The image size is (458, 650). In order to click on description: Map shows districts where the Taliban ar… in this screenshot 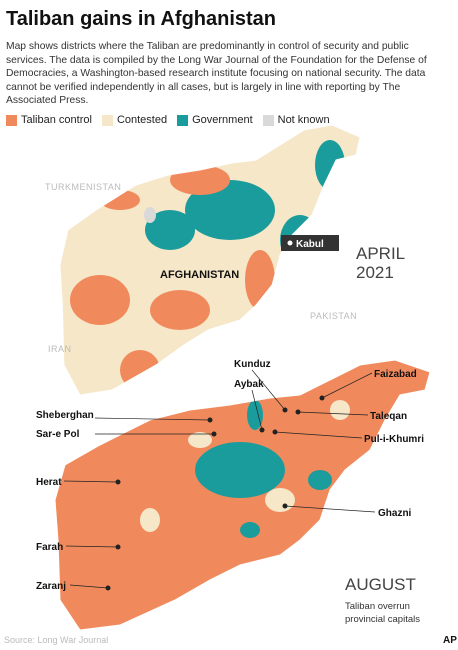, I will do `click(216, 73)`.